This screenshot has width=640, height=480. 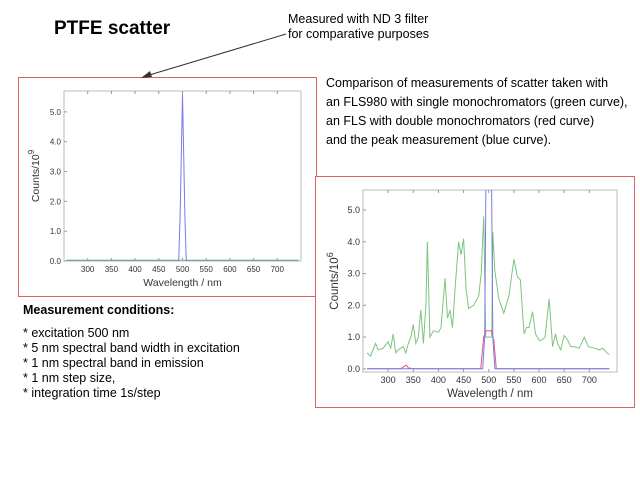 I want to click on y-axis-label: Counts/106, so click(x=333, y=280).